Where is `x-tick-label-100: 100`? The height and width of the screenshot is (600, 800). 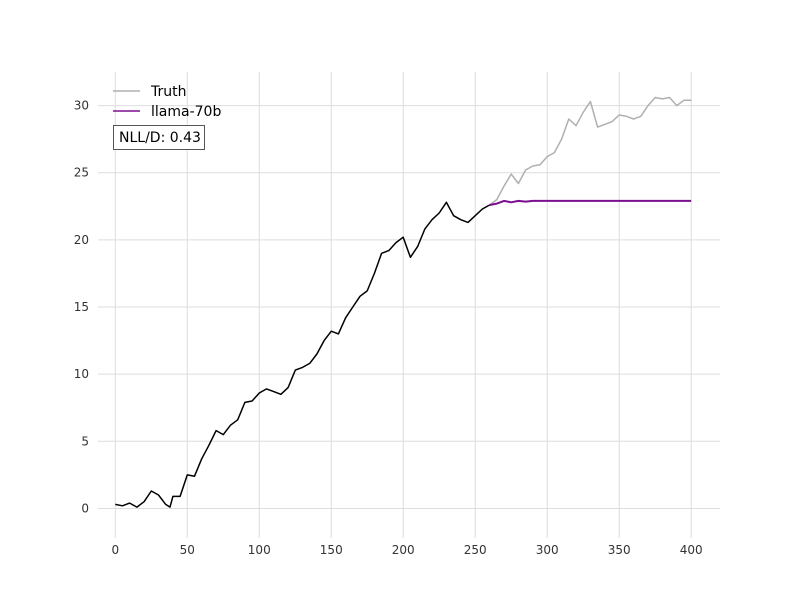
x-tick-label-100: 100 is located at coordinates (259, 550).